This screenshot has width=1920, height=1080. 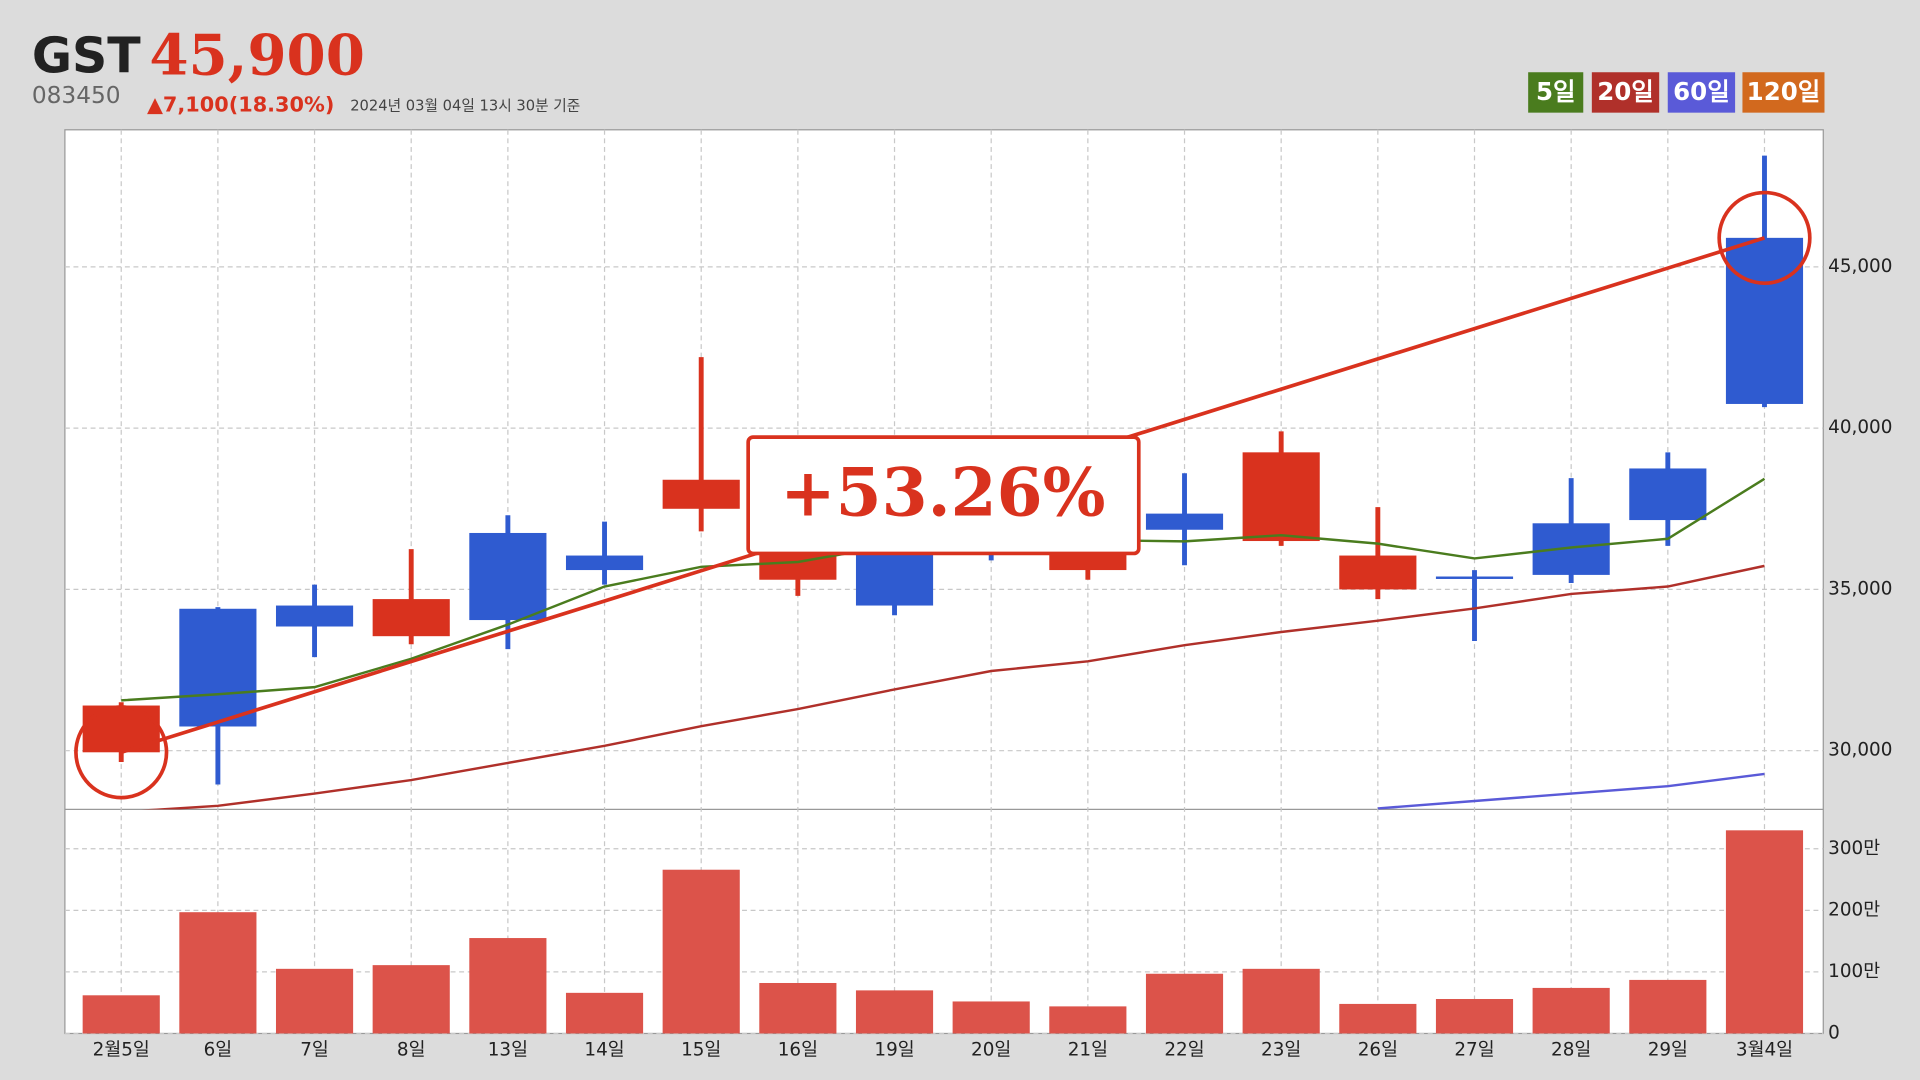 I want to click on annotation-label: +53.26%, so click(x=942, y=492).